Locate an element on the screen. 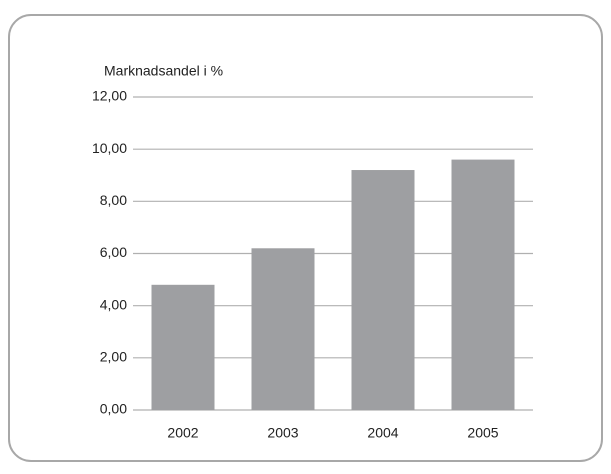 This screenshot has width=611, height=474. y-tick-label: 12,00 is located at coordinates (109, 96).